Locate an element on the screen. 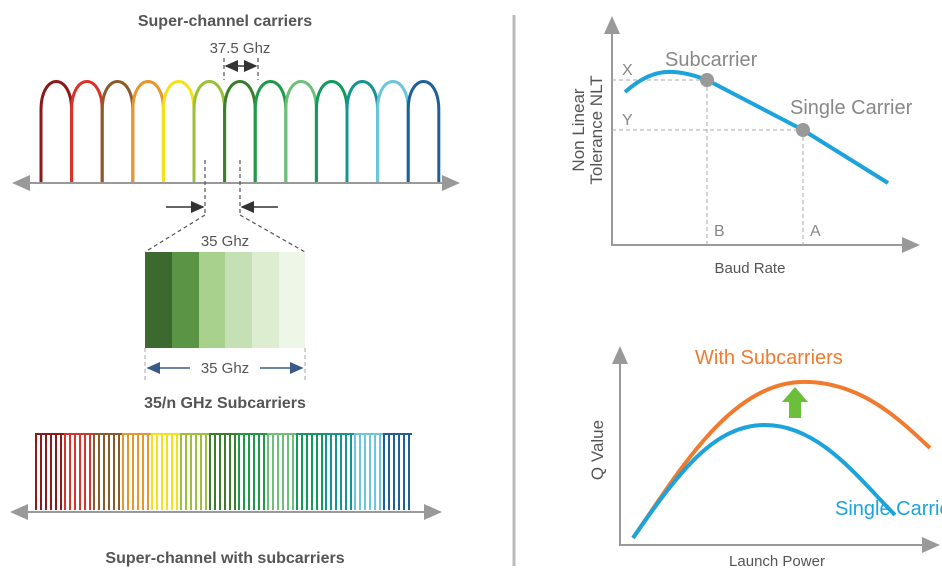 This screenshot has width=942, height=571. x-label: Baud Rate is located at coordinates (750, 268).